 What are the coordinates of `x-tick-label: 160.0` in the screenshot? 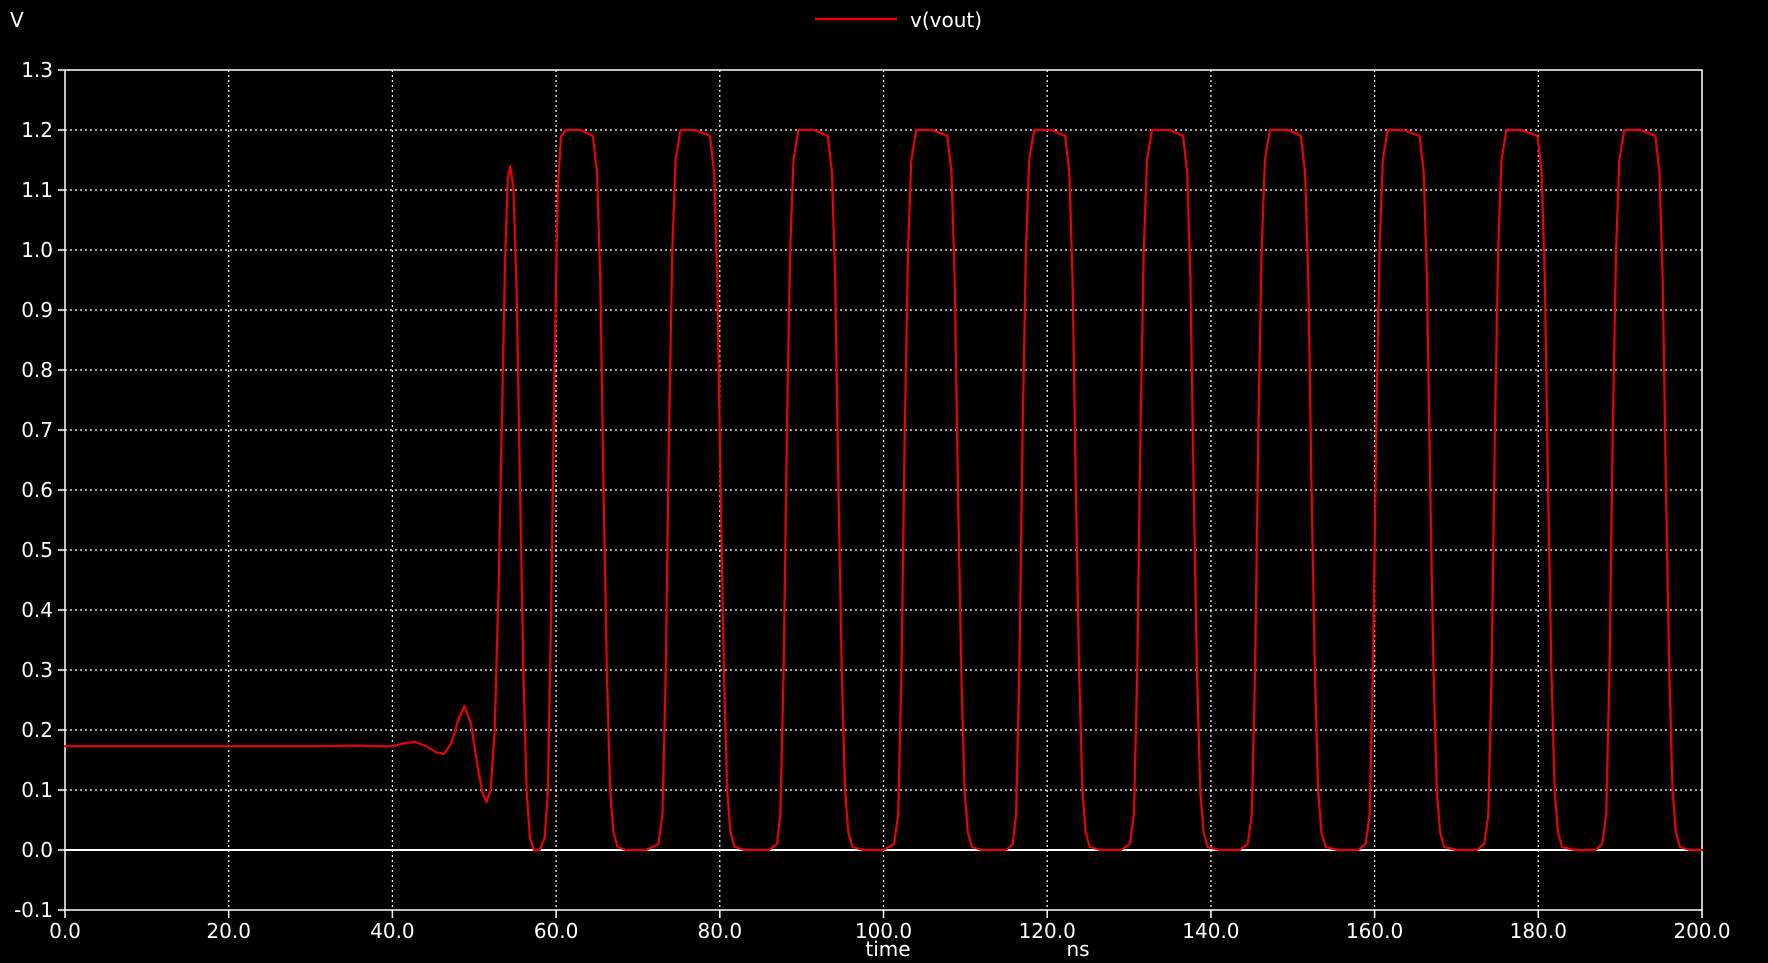 It's located at (1374, 931).